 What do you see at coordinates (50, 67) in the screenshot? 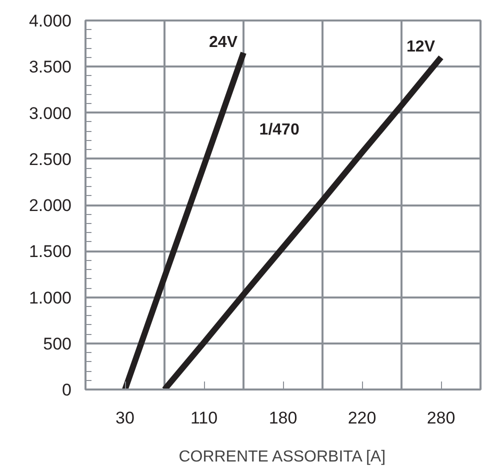
I see `y-tick-label: 3.500` at bounding box center [50, 67].